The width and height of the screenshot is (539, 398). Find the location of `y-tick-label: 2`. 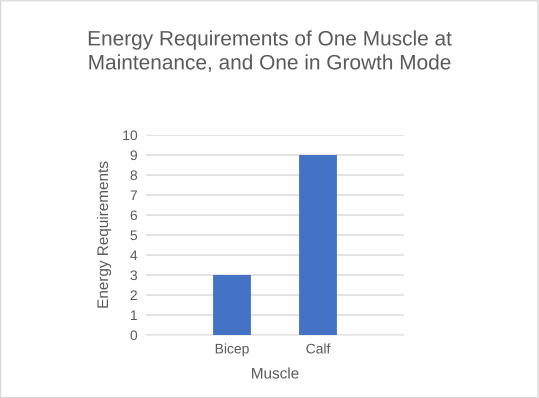

y-tick-label: 2 is located at coordinates (133, 295).